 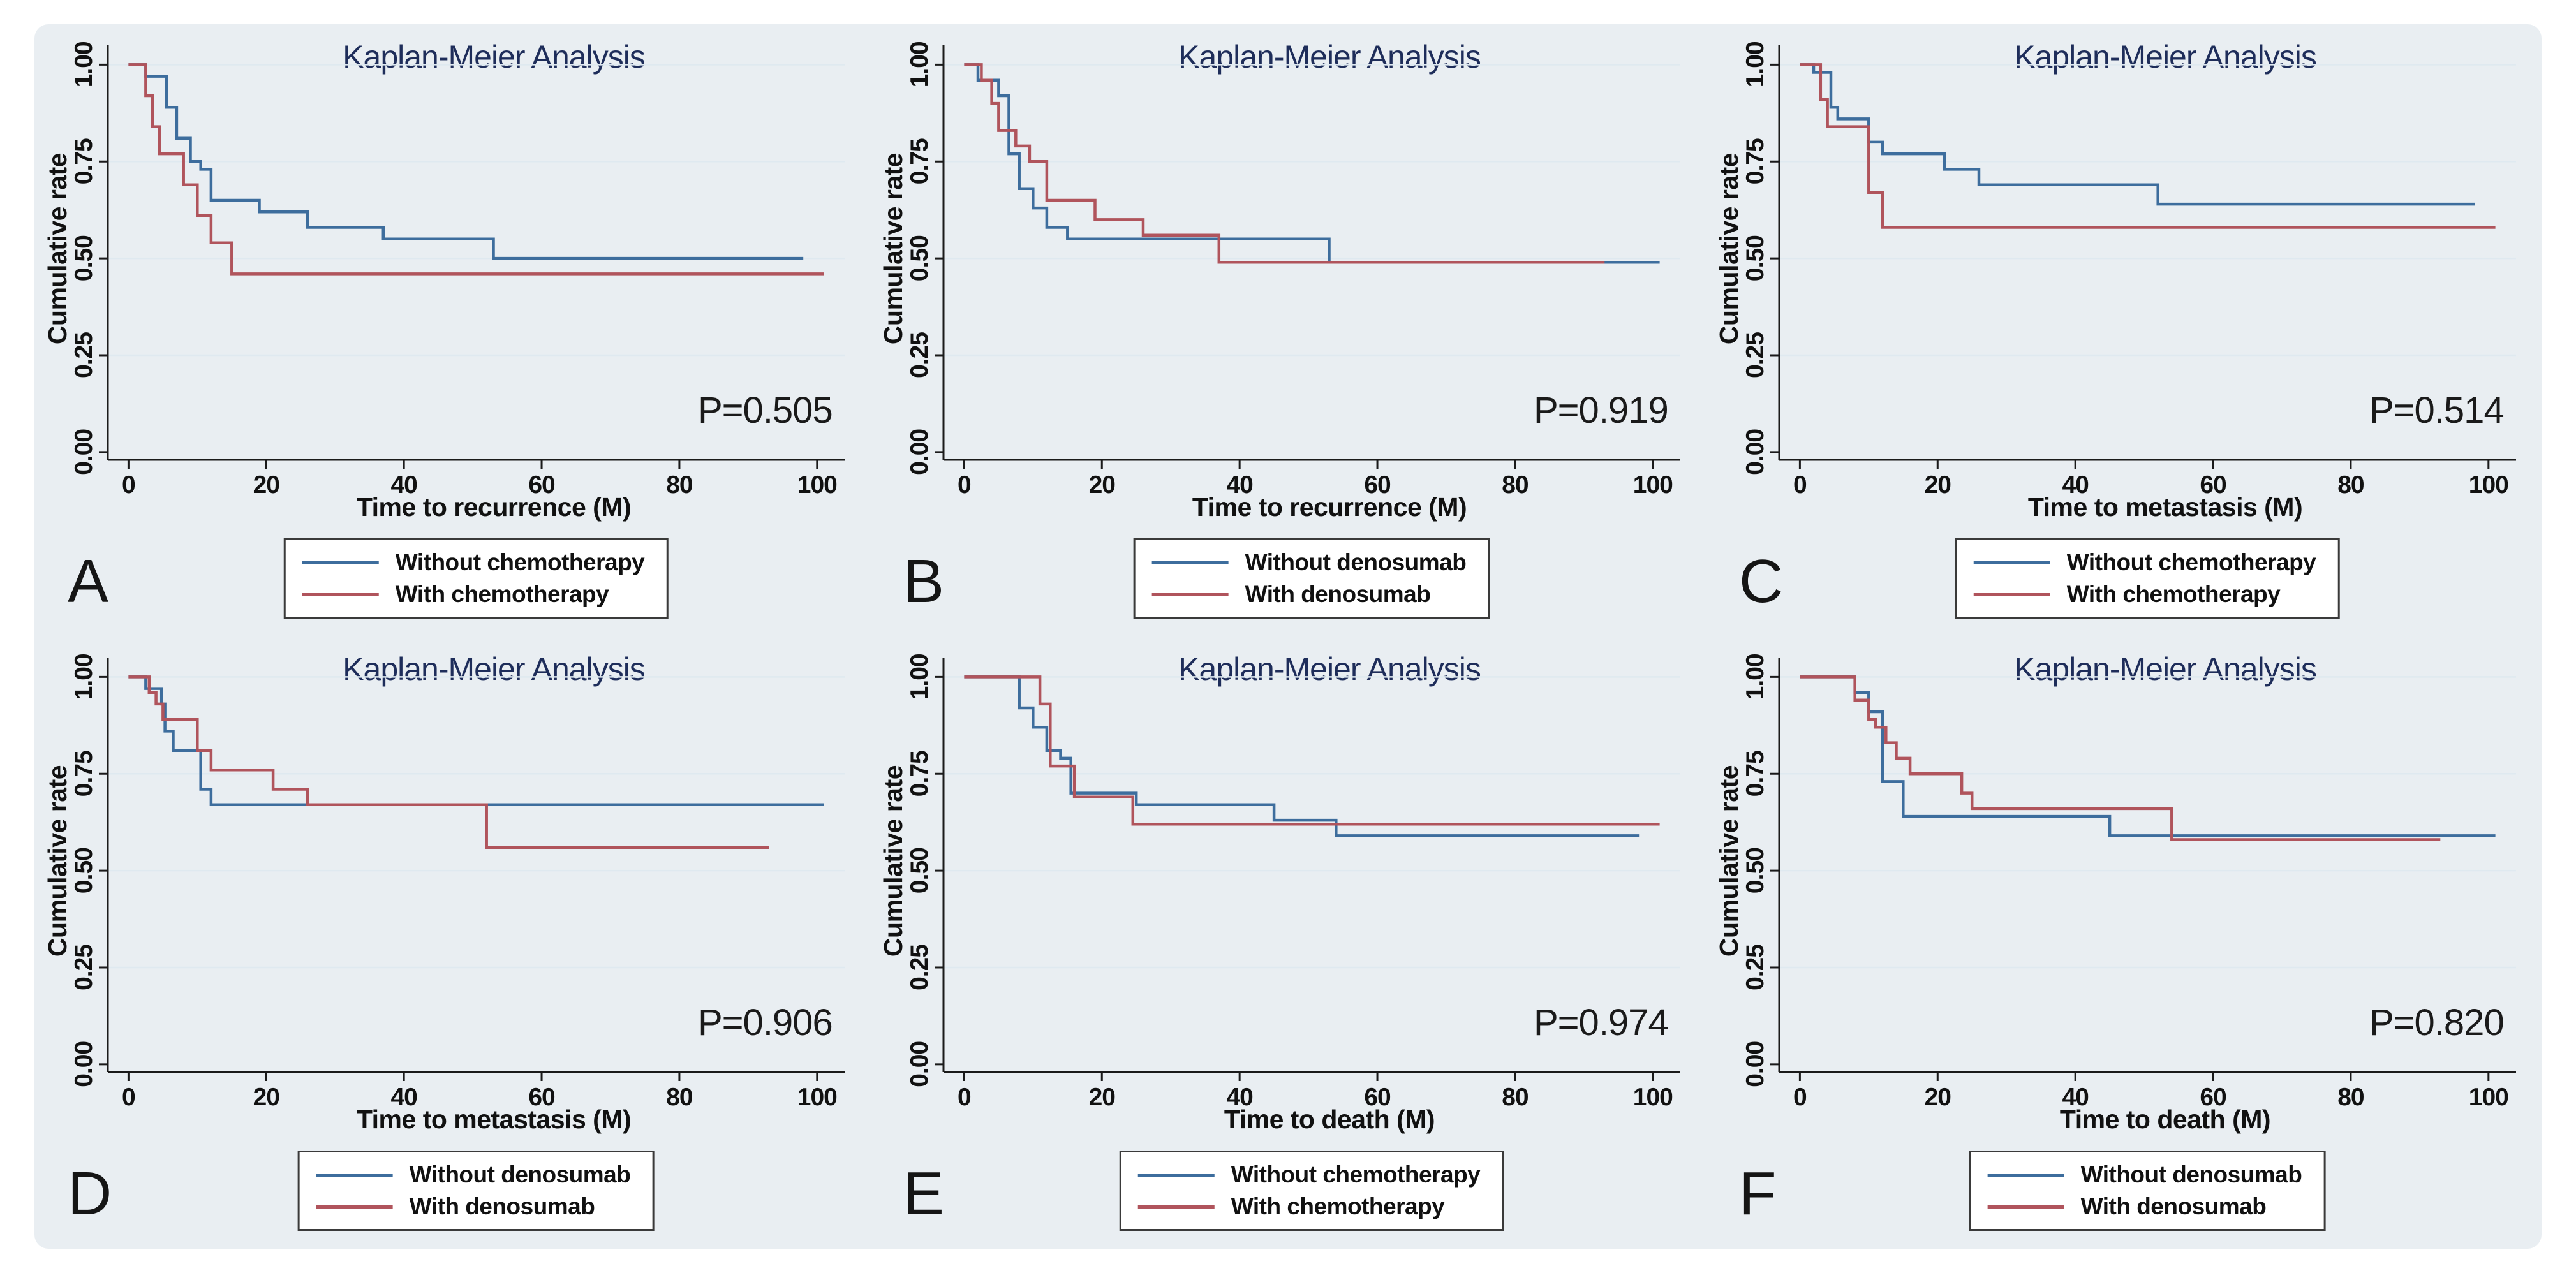 What do you see at coordinates (2173, 594) in the screenshot?
I see `legend-label: With chemotherapy` at bounding box center [2173, 594].